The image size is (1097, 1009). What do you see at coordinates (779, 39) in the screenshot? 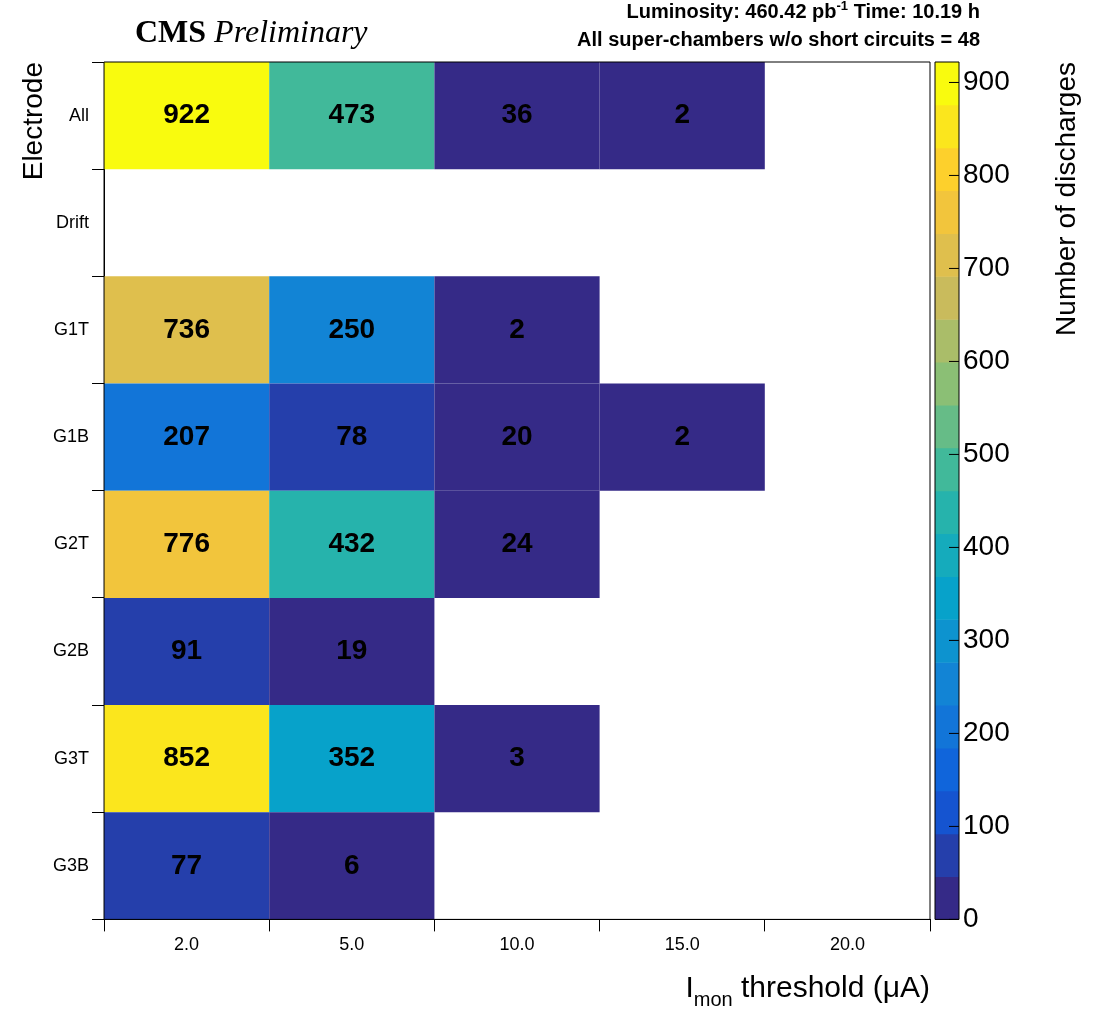
I see `text: All super-chambers w/o short circuits = 48` at bounding box center [779, 39].